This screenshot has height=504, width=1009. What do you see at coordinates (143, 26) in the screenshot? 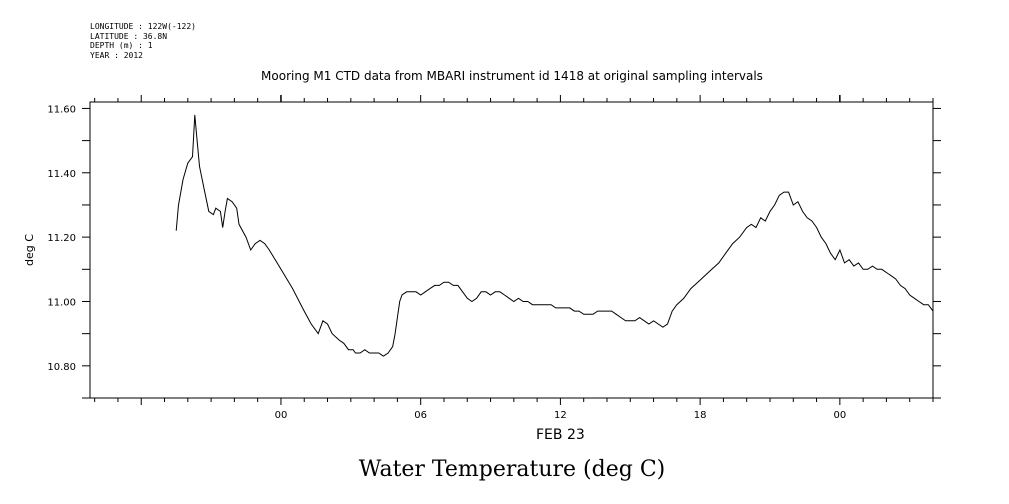
I see `longitude-text: LONGITUDE : 122W(-122)` at bounding box center [143, 26].